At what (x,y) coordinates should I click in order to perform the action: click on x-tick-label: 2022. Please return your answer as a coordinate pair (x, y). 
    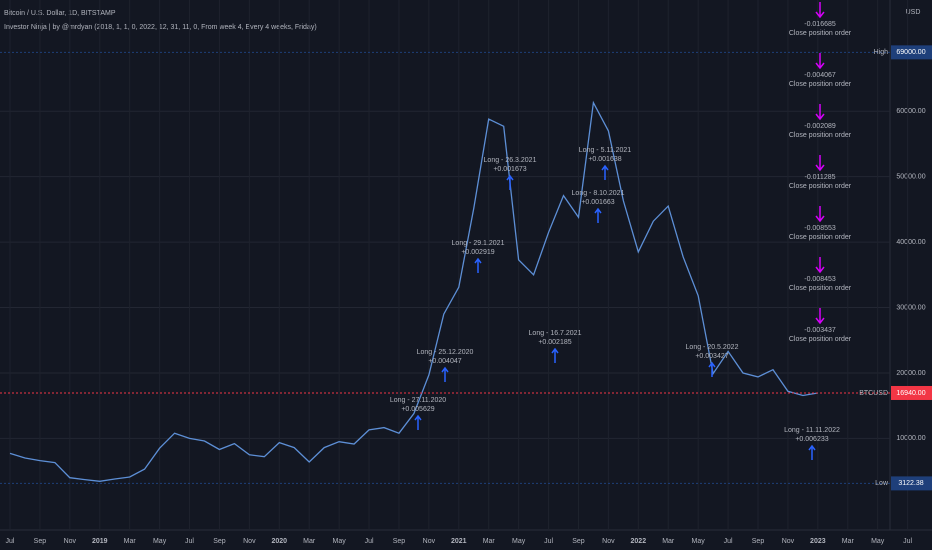
    Looking at the image, I should click on (639, 541).